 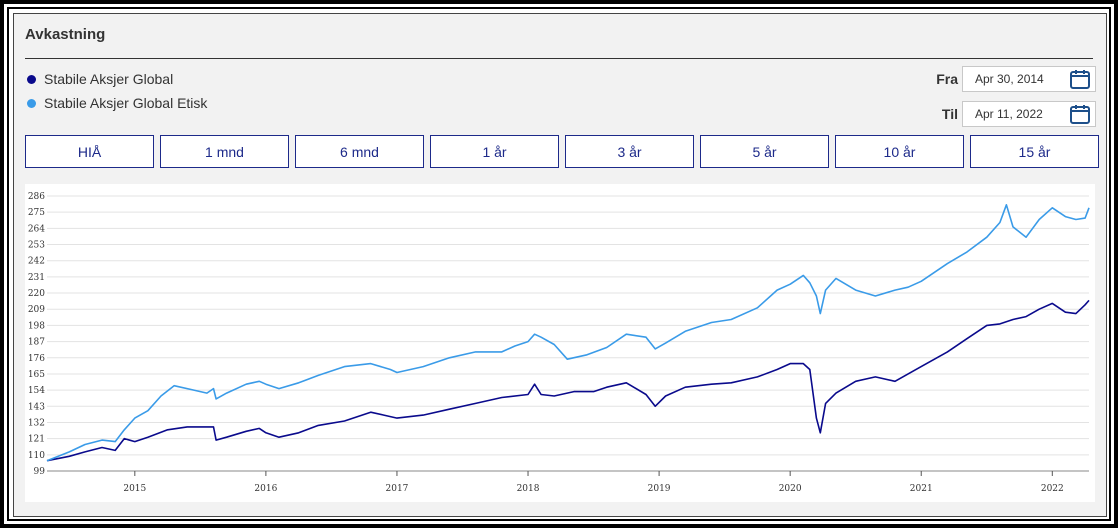 I want to click on y-tick-label: 242, so click(x=36, y=262).